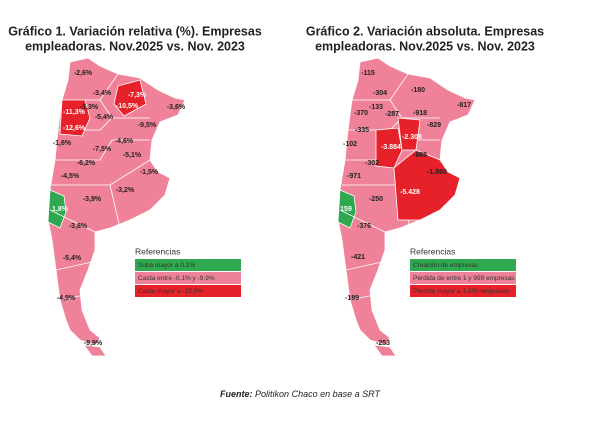 The image size is (597, 425). What do you see at coordinates (125, 190) in the screenshot?
I see `region-label: -3,2%` at bounding box center [125, 190].